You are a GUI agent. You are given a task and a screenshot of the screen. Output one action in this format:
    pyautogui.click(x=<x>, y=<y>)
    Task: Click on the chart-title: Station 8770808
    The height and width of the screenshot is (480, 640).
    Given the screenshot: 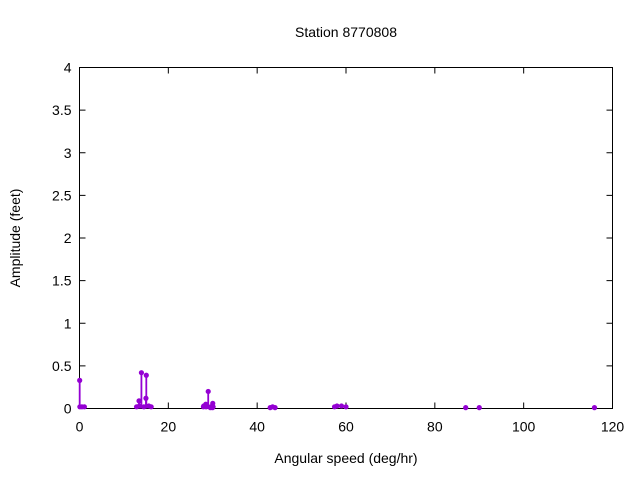 What is the action you would take?
    pyautogui.click(x=346, y=32)
    